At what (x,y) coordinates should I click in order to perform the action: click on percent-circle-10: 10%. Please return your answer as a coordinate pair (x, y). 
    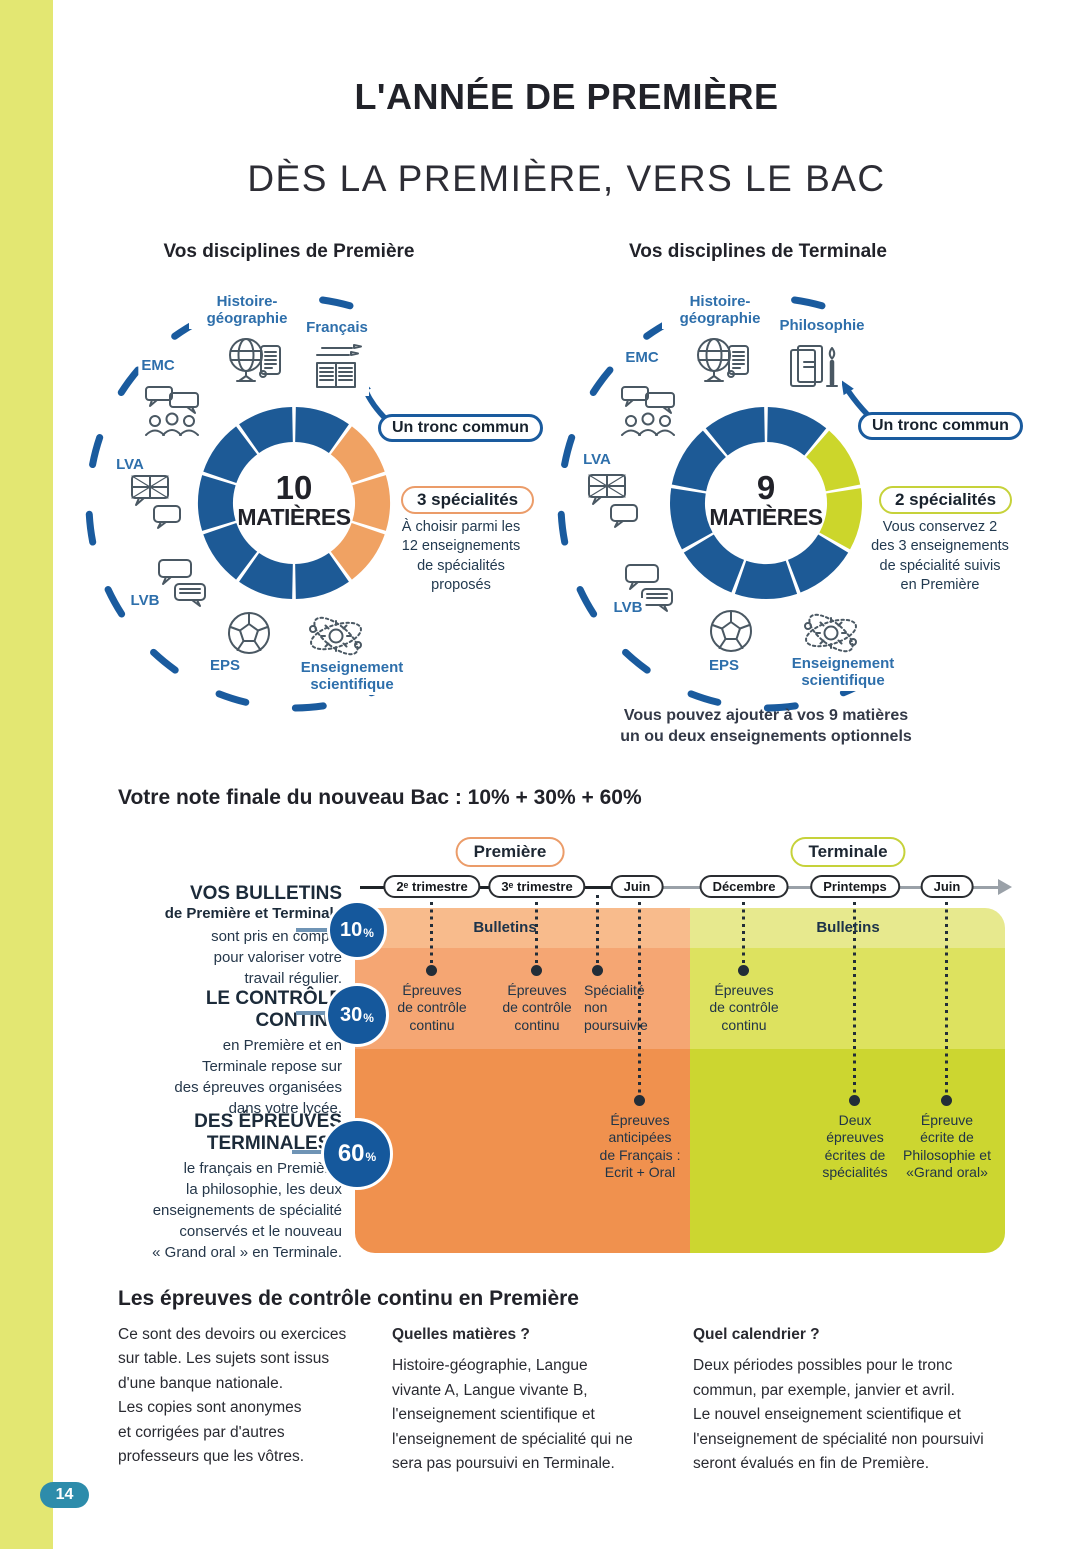
    Looking at the image, I should click on (357, 930).